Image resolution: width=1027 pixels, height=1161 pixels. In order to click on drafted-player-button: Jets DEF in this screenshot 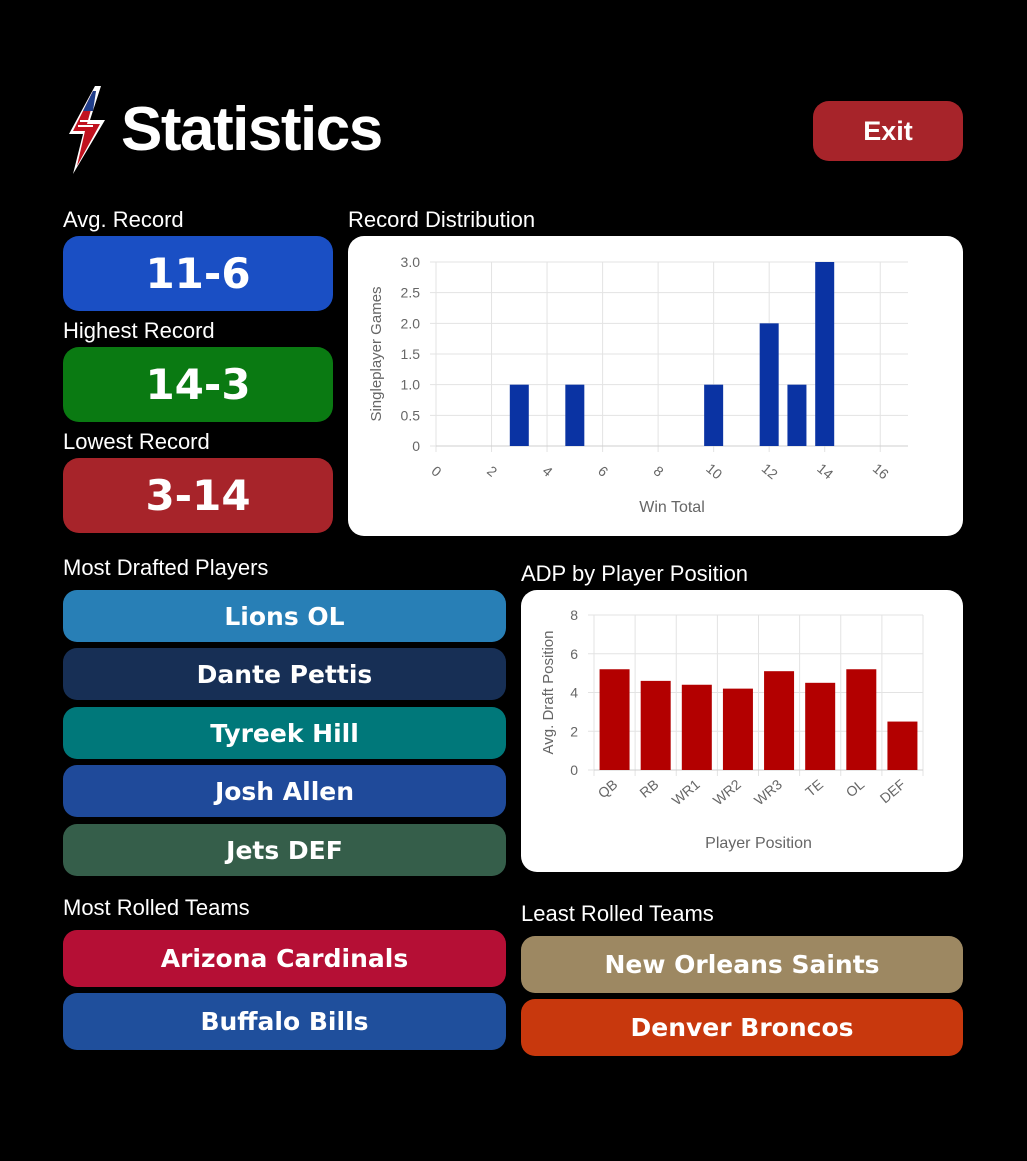, I will do `click(284, 850)`.